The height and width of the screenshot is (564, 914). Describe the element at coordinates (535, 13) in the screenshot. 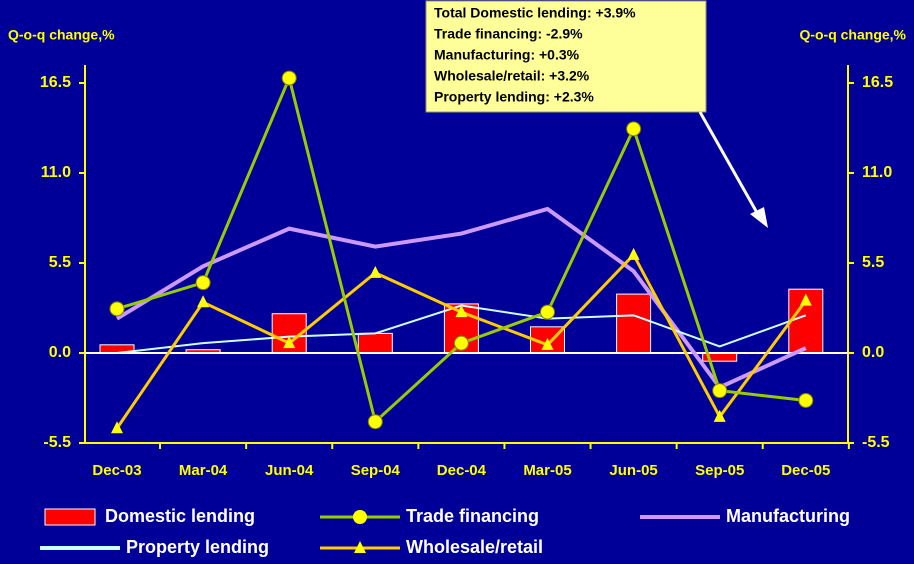

I see `annotation: Total Domestic lending: +3.9%` at that location.